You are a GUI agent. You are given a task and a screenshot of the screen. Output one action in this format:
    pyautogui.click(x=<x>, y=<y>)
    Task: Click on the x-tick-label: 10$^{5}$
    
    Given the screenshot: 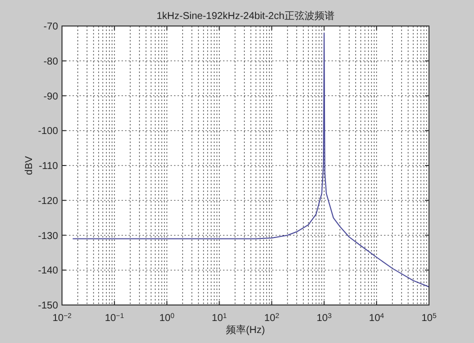 What is the action you would take?
    pyautogui.click(x=429, y=318)
    